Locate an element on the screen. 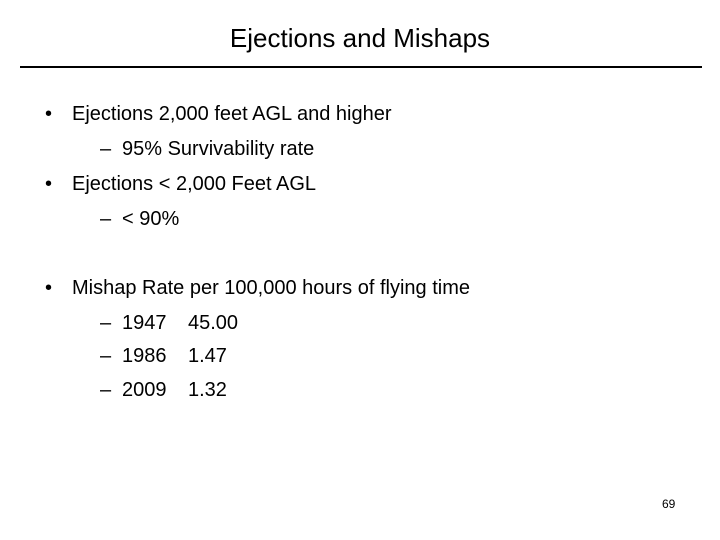 The width and height of the screenshot is (720, 540). sub-item-text: < 90% is located at coordinates (151, 219).